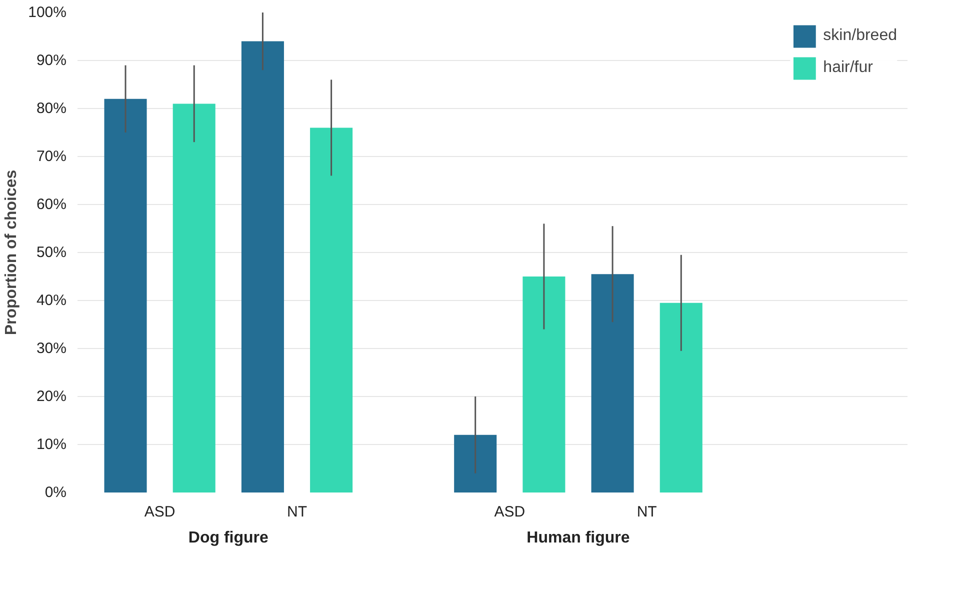 This screenshot has width=973, height=589. Describe the element at coordinates (51, 204) in the screenshot. I see `y-tick-label: 60%` at that location.